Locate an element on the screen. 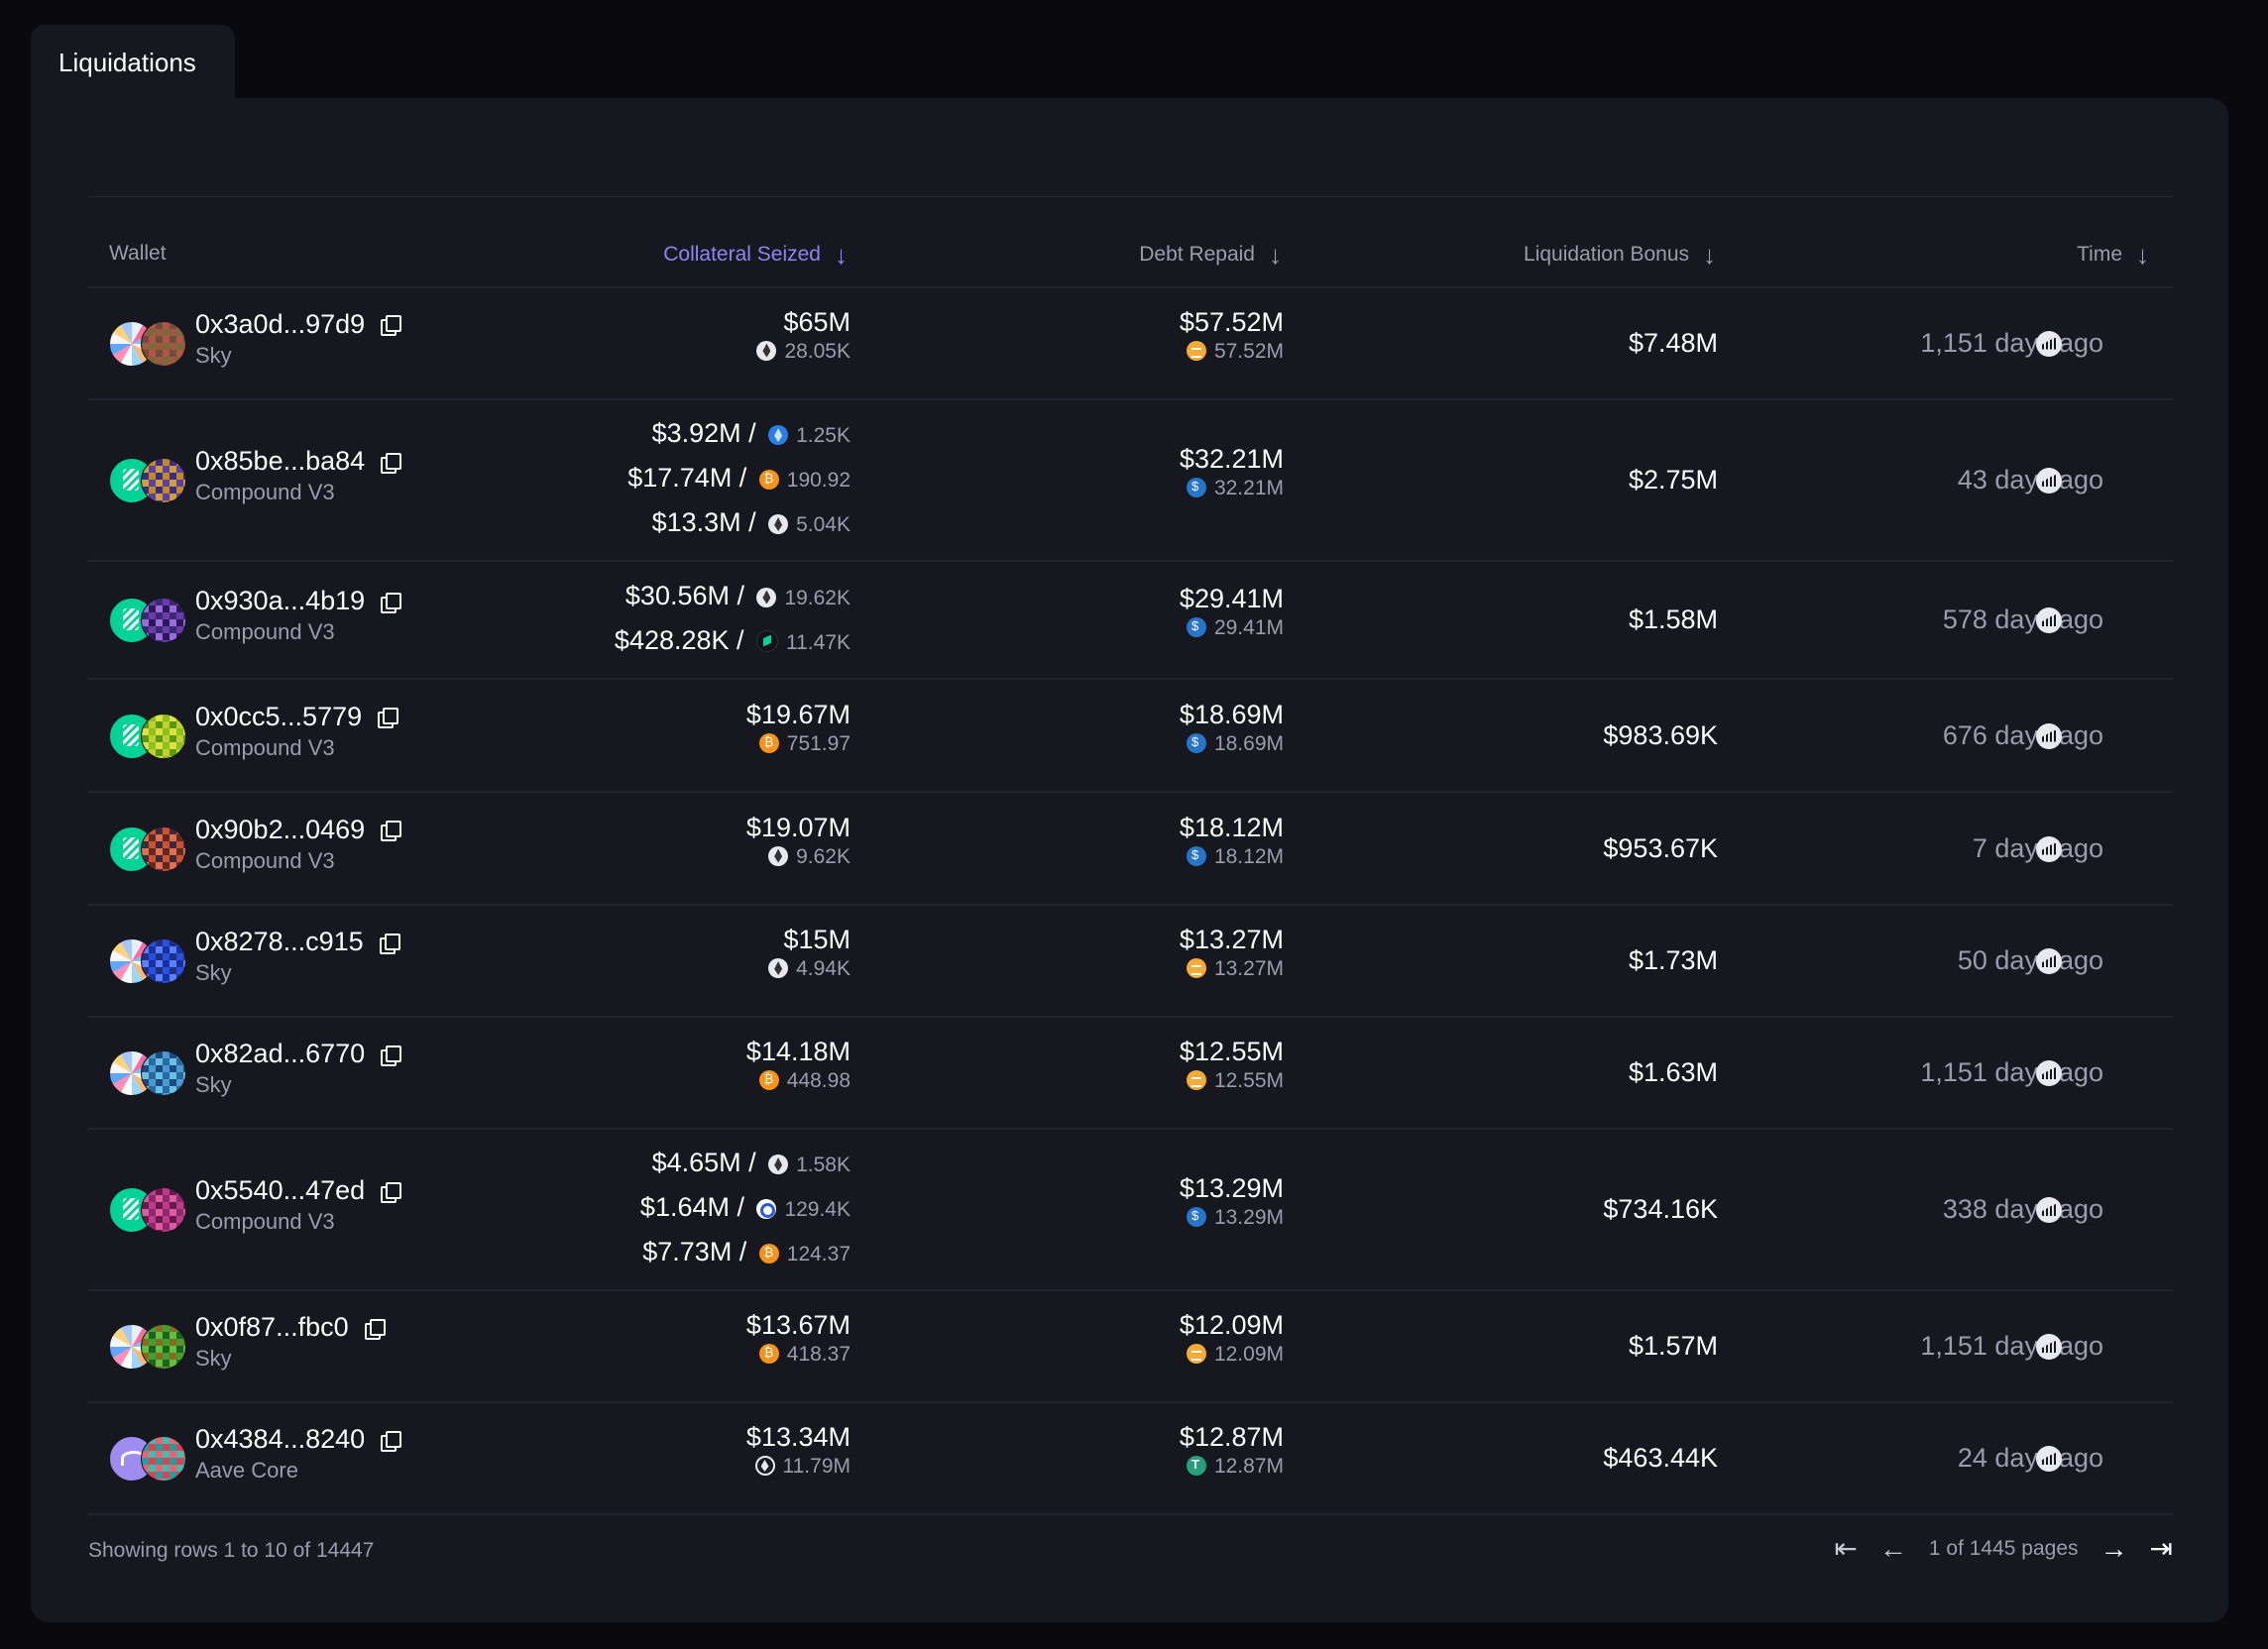 This screenshot has height=1649, width=2268. collateral-amount: 9.62K is located at coordinates (823, 856).